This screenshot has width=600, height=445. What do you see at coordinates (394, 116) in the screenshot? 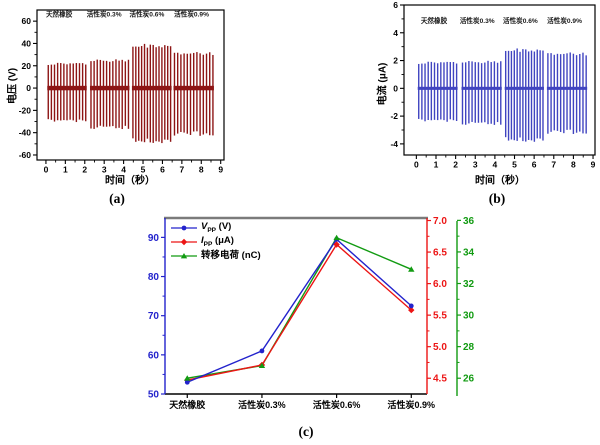
I see `y-tick-label: -2` at bounding box center [394, 116].